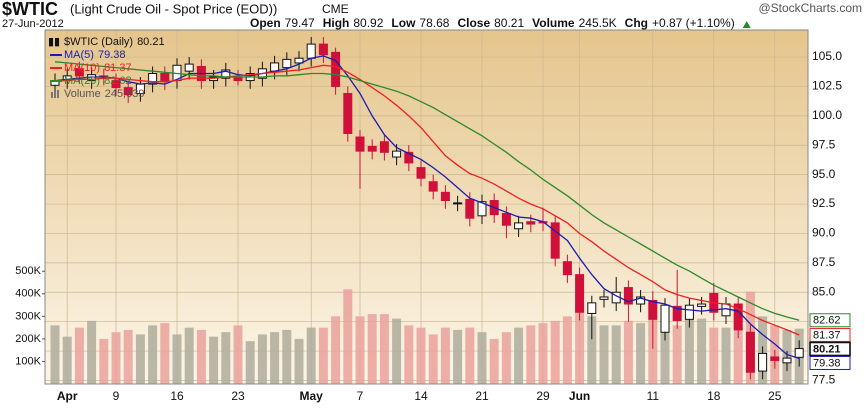 The height and width of the screenshot is (409, 865). Describe the element at coordinates (33, 24) in the screenshot. I see `date: 27-Jun-2012` at that location.